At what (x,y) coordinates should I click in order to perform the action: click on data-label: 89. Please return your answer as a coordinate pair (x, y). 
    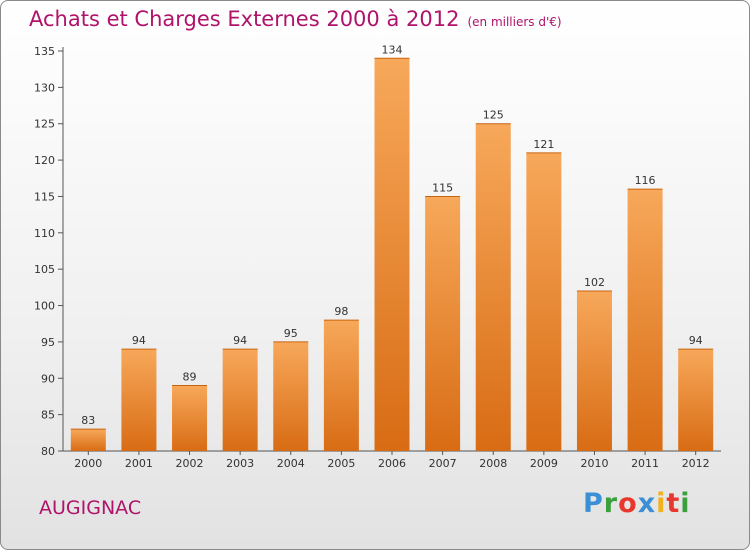
    Looking at the image, I should click on (190, 377).